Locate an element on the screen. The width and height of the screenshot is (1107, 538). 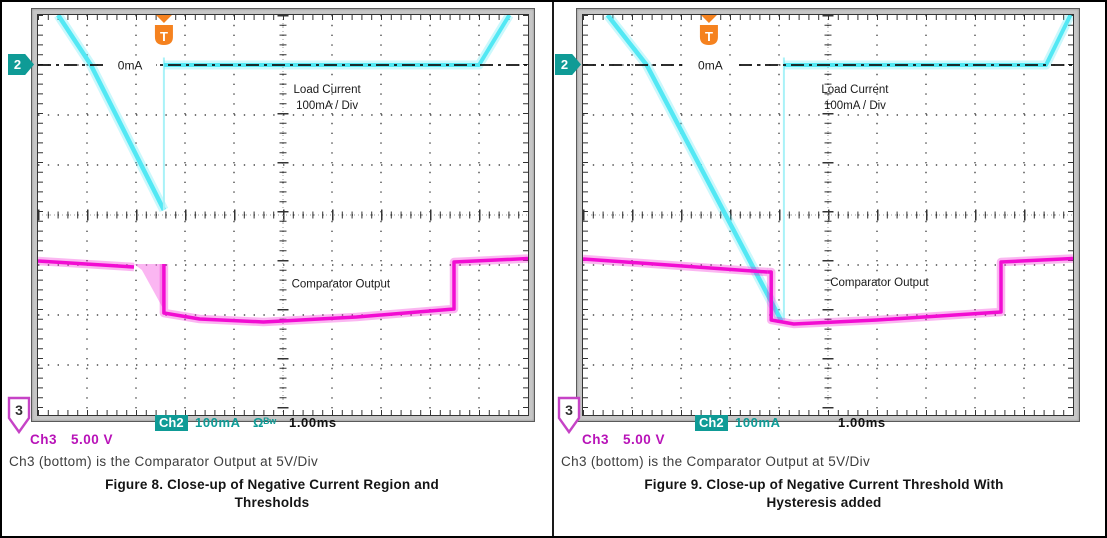
scope-status-bar: Ch2 100mA 1.00ms is located at coordinates (829, 424).